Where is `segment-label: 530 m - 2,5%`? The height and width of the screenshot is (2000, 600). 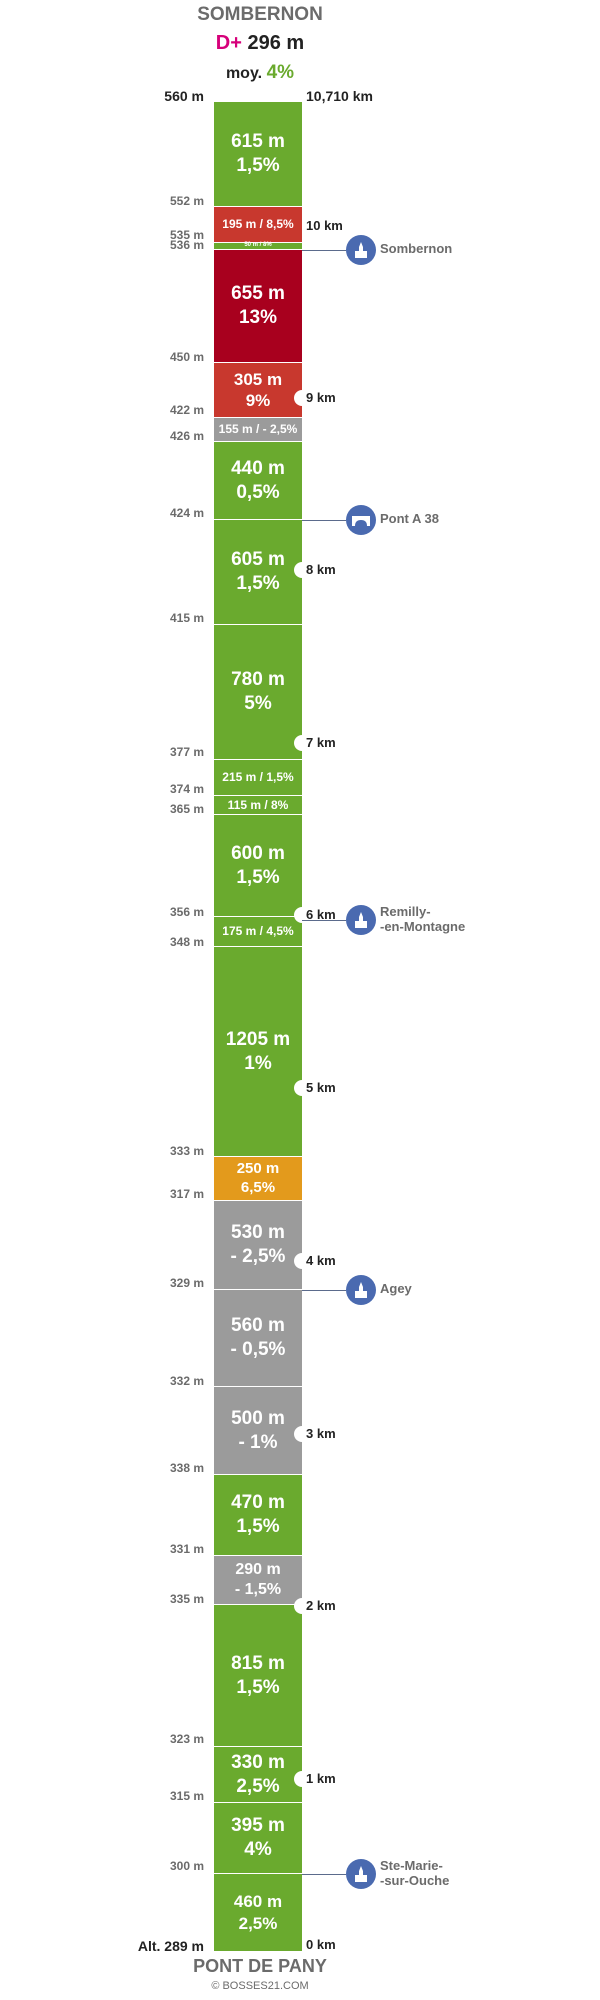
segment-label: 530 m - 2,5% is located at coordinates (258, 1244).